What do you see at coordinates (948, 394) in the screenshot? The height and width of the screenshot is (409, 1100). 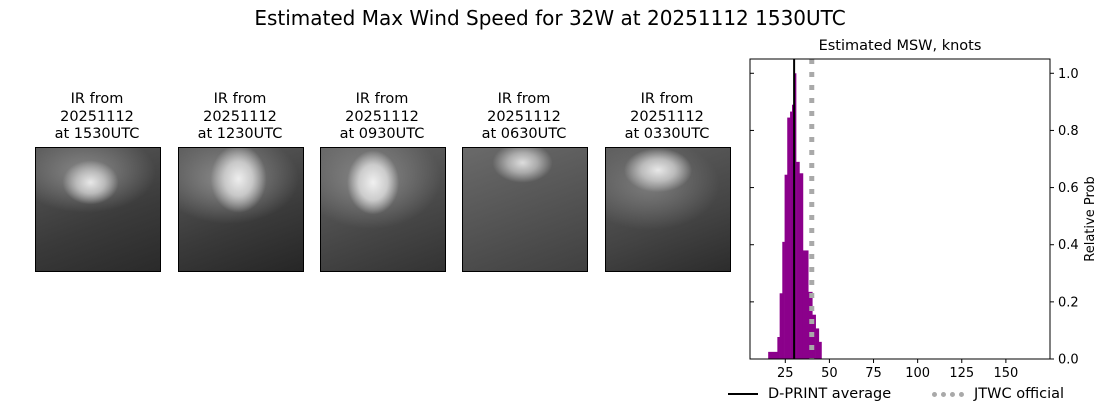 I see `legend-dotted-line-icon` at bounding box center [948, 394].